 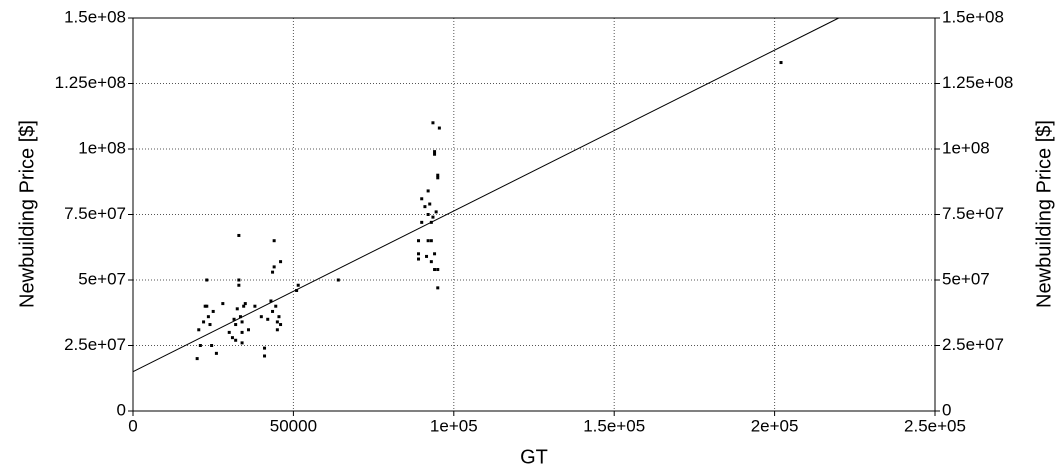 What do you see at coordinates (95, 213) in the screenshot?
I see `y-tick-label: 7.5e+07` at bounding box center [95, 213].